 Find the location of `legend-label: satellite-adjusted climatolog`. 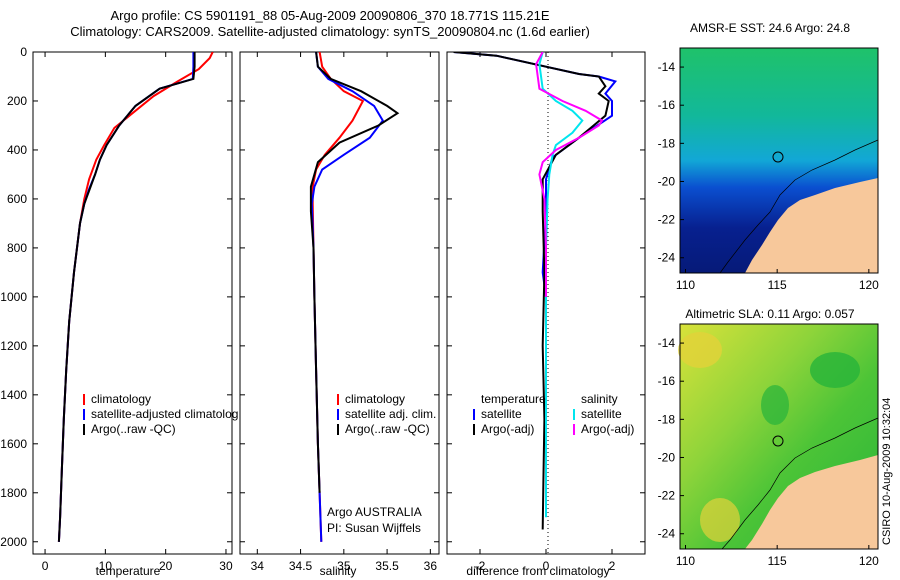

legend-label: satellite-adjusted climatolog is located at coordinates (164, 414).